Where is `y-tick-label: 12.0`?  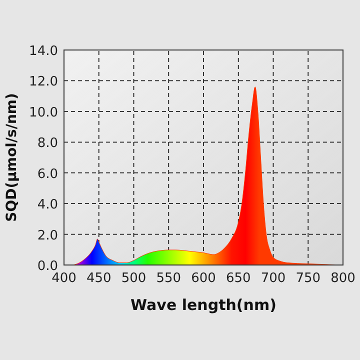 y-tick-label: 12.0 is located at coordinates (43, 82).